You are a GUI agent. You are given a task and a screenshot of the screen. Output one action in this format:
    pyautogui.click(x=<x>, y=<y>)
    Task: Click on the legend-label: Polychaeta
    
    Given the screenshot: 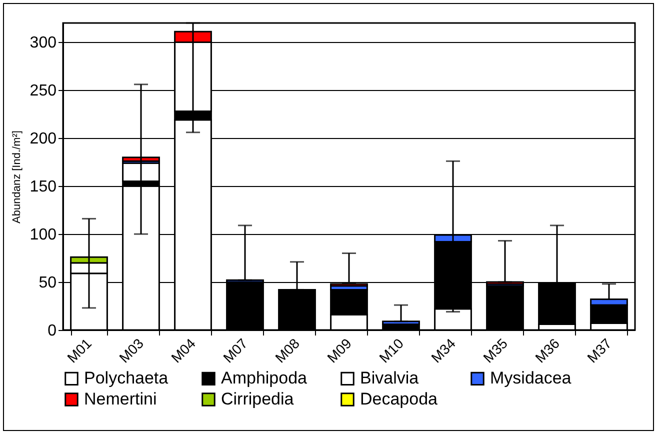 What is the action you would take?
    pyautogui.click(x=126, y=378)
    